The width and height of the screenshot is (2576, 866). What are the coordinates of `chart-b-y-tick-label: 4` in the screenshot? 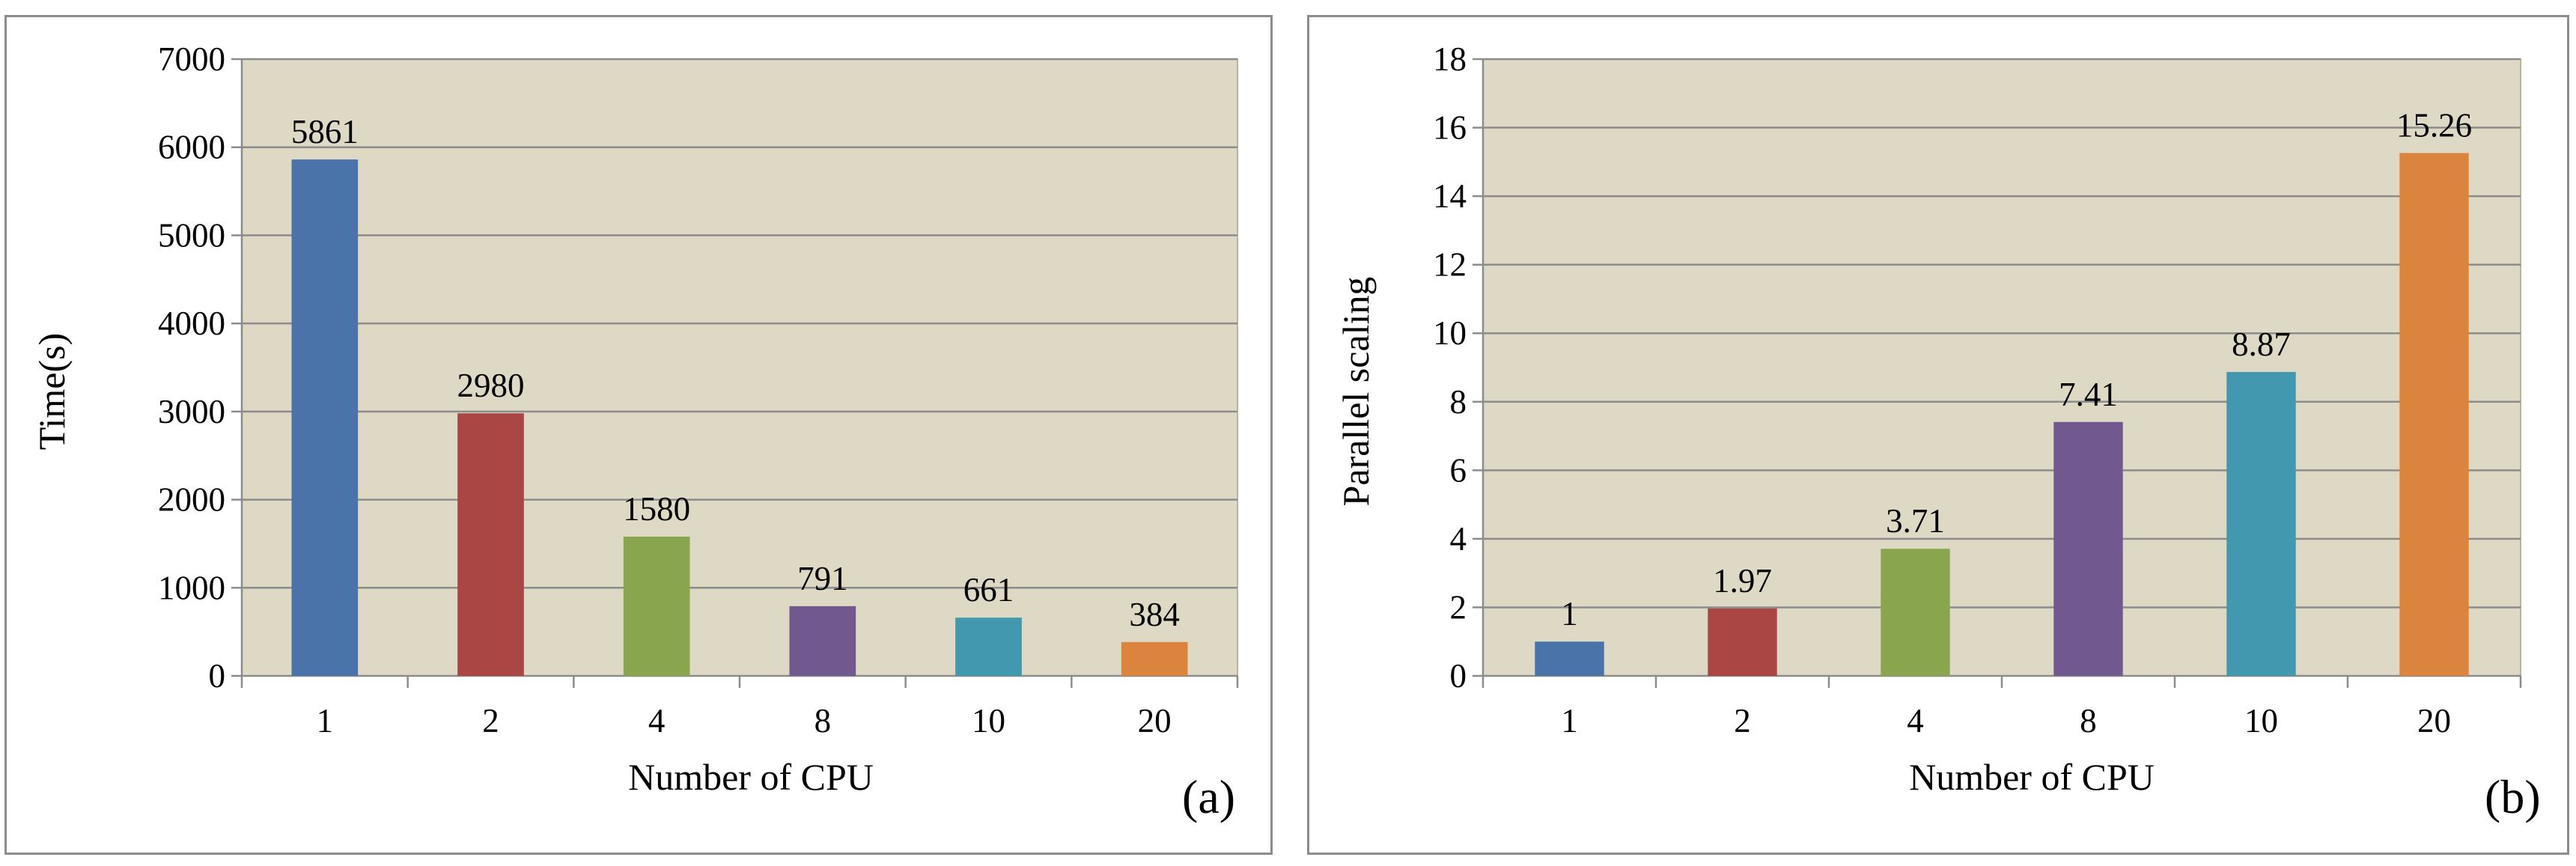 It's located at (1458, 539).